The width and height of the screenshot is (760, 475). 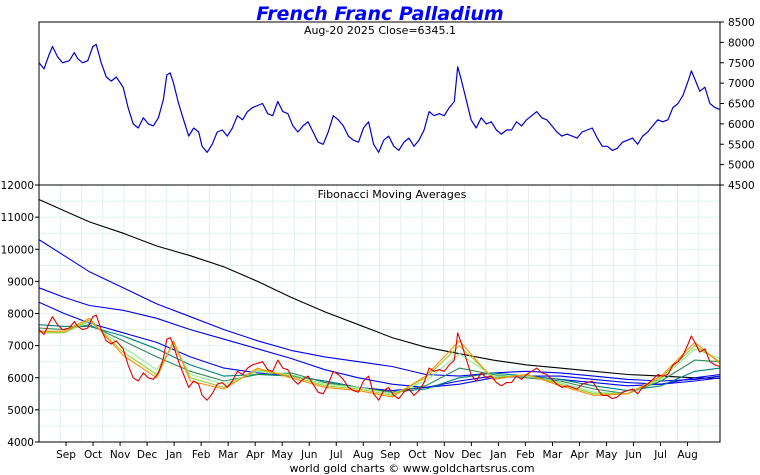 What do you see at coordinates (17, 218) in the screenshot?
I see `fib-y-tick-label: 11000` at bounding box center [17, 218].